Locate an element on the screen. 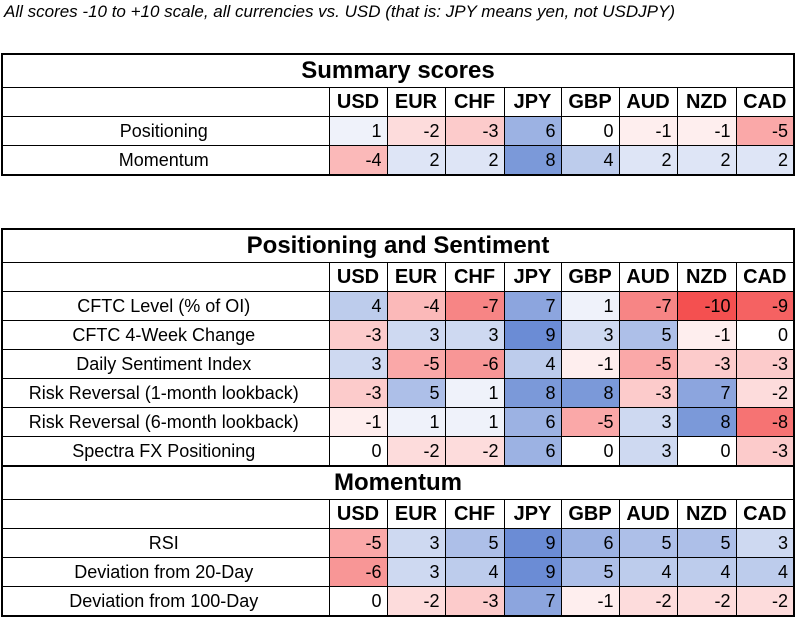 This screenshot has width=801, height=626. summary-header-blank is located at coordinates (165, 102).